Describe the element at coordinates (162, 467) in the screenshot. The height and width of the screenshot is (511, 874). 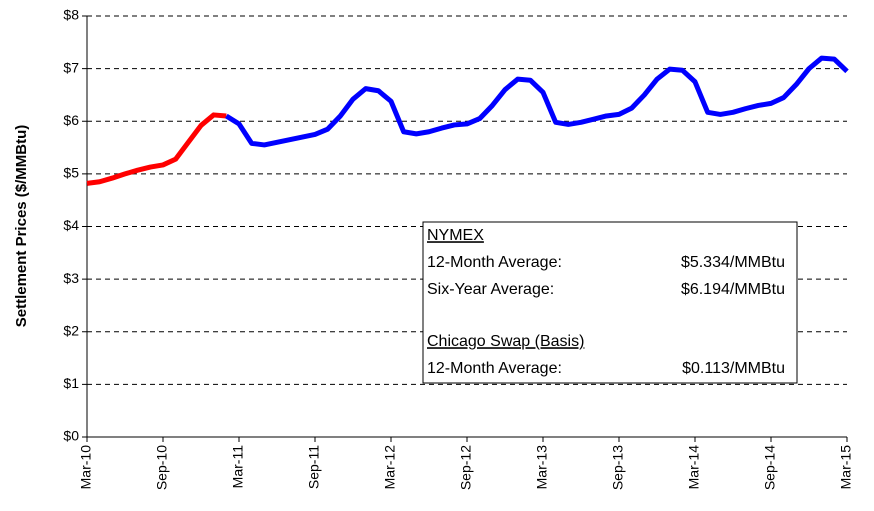
I see `x-tick-label: Sep-10` at that location.